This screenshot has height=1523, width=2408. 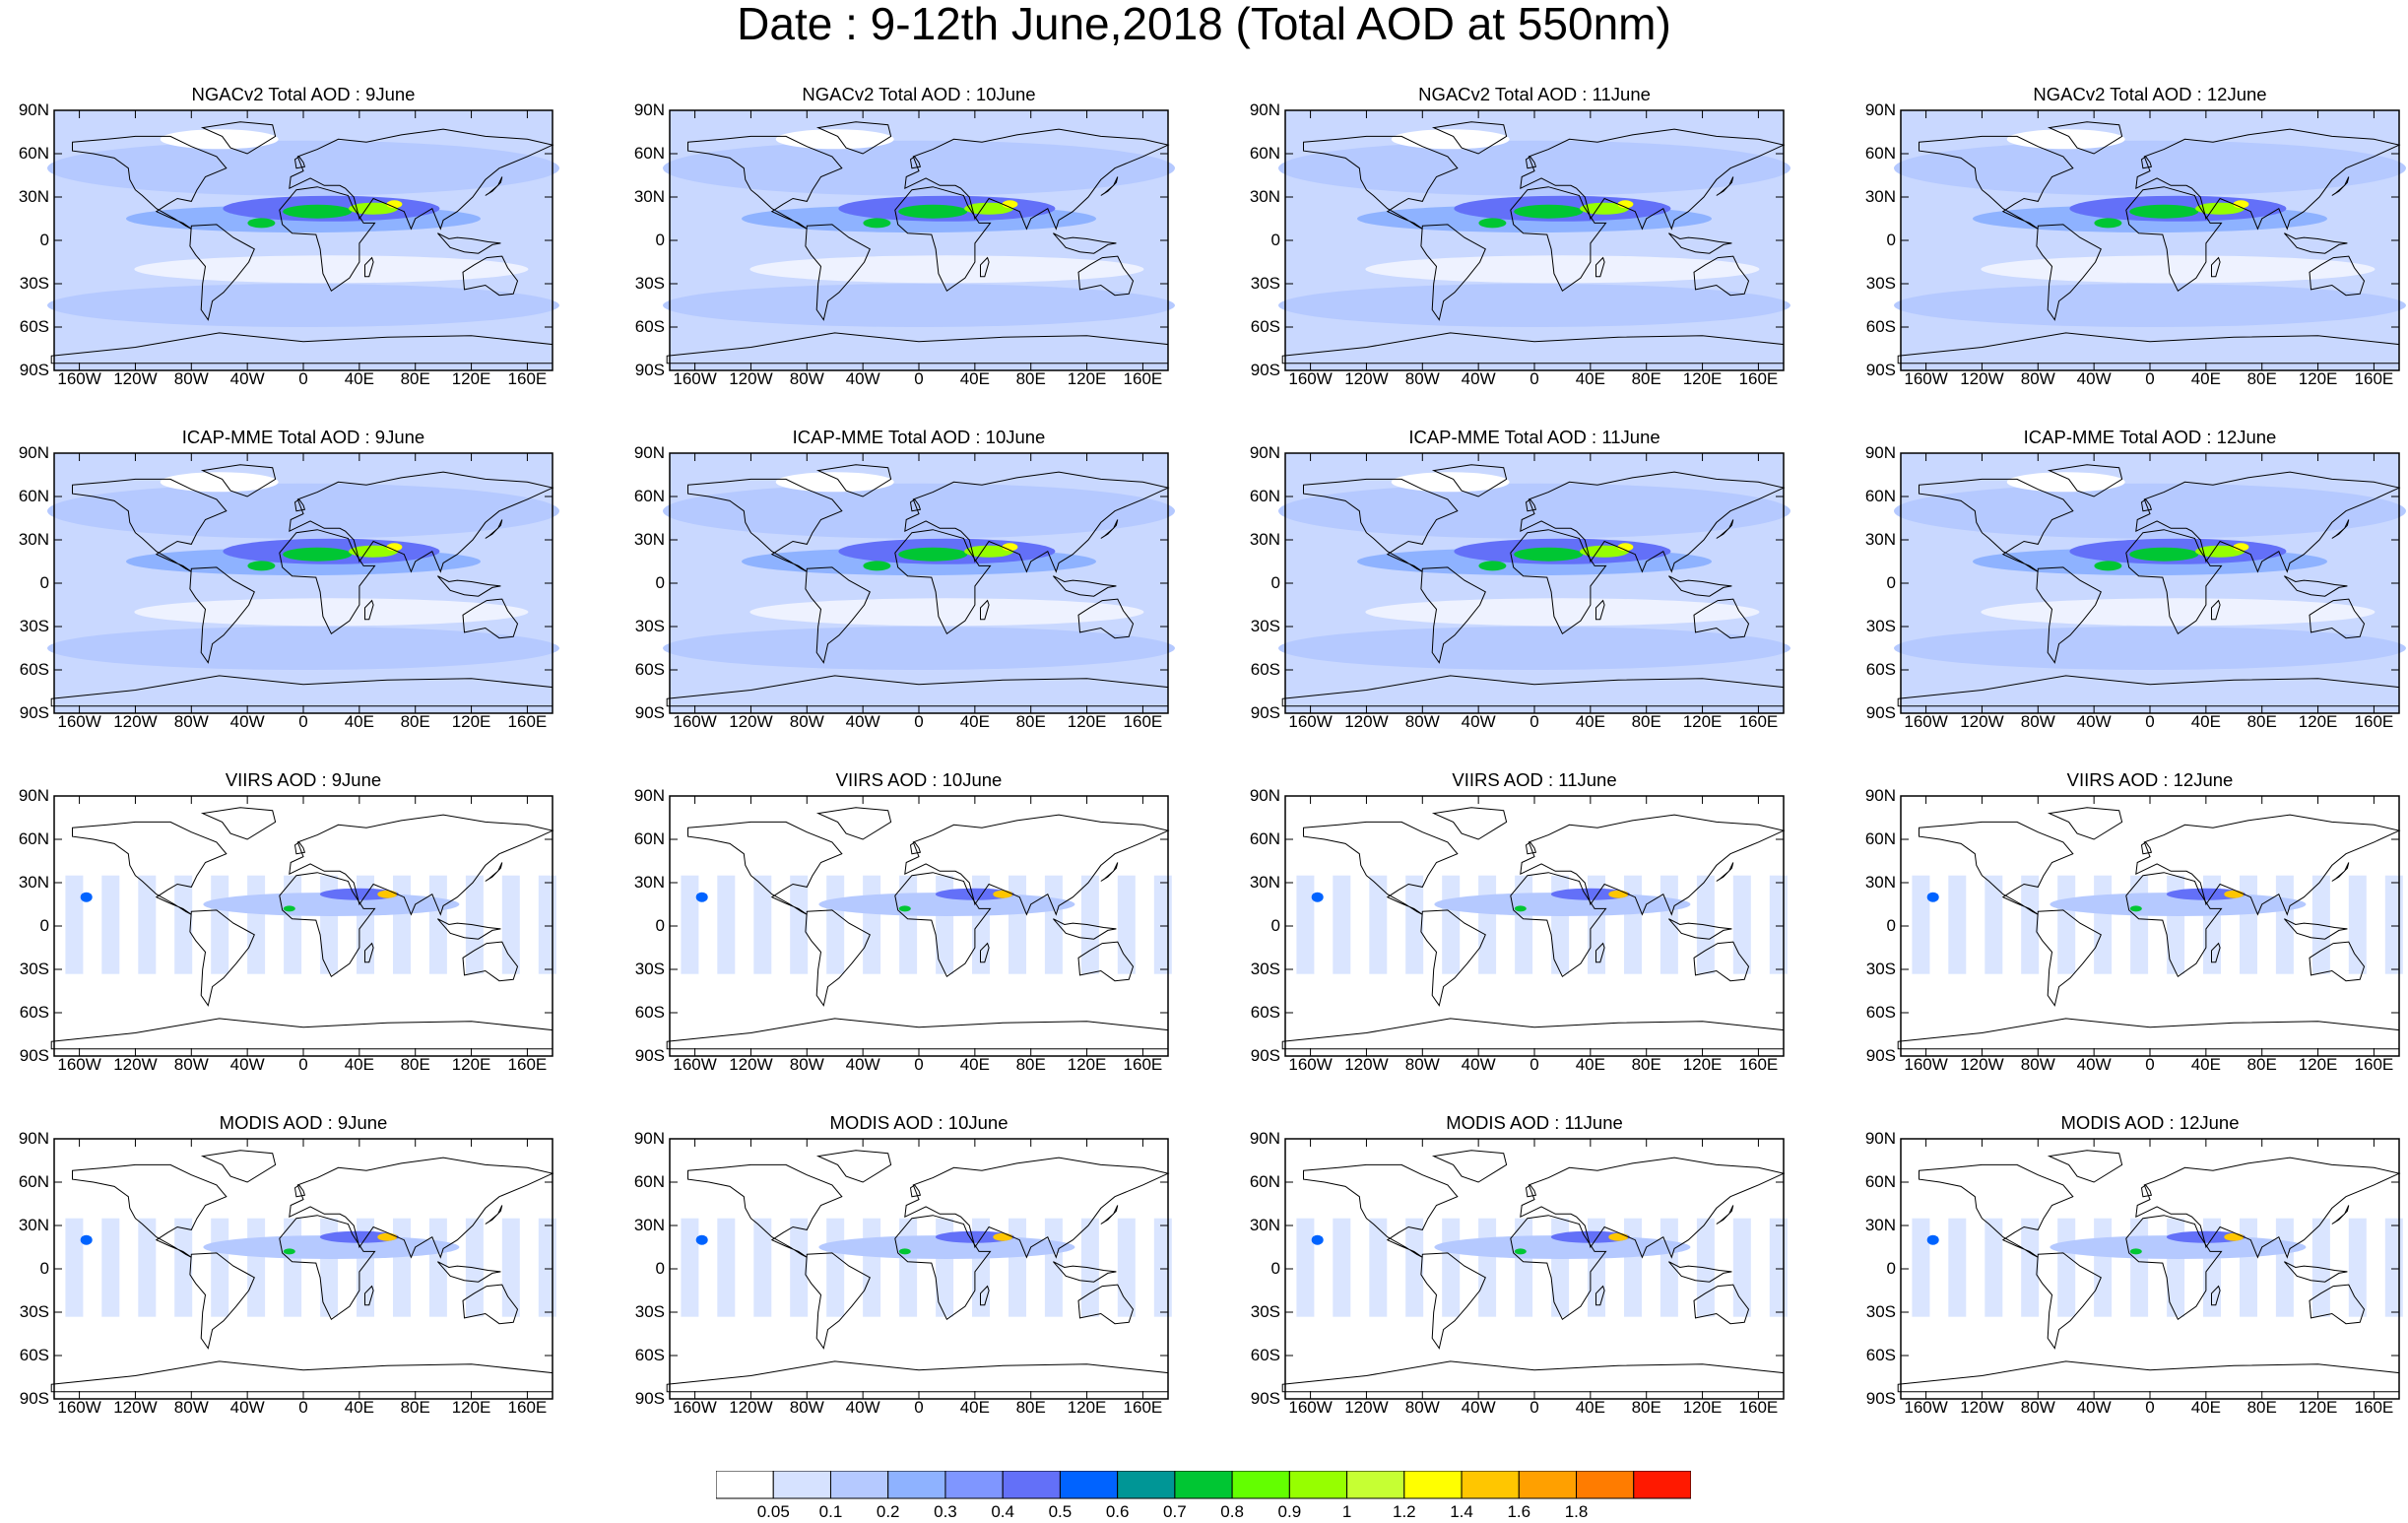 What do you see at coordinates (1535, 94) in the screenshot?
I see `panel-title: NGACv2 Total AOD : 11June` at bounding box center [1535, 94].